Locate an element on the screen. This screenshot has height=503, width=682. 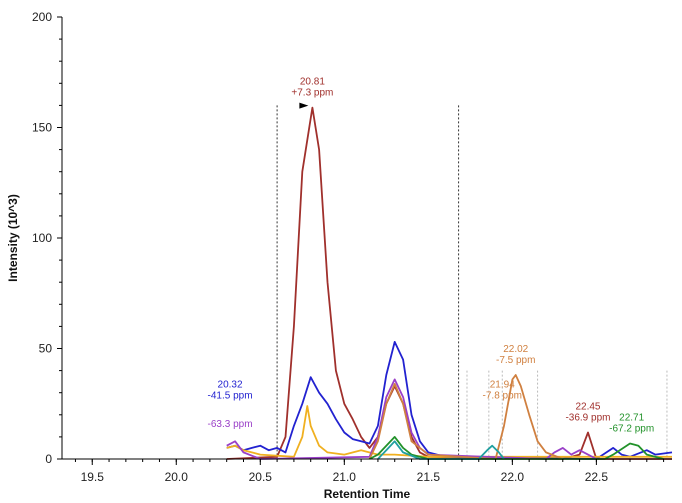
x-tick-label: 21.0 is located at coordinates (345, 477).